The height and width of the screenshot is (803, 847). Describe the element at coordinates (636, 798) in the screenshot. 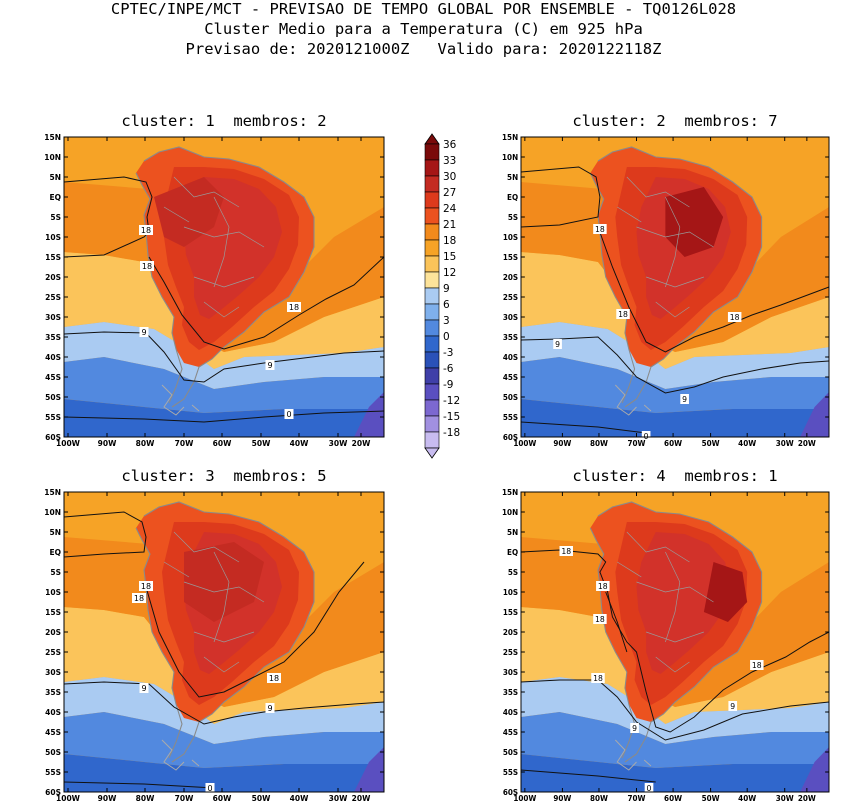

I see `panel-4-lon-label: 70W` at that location.